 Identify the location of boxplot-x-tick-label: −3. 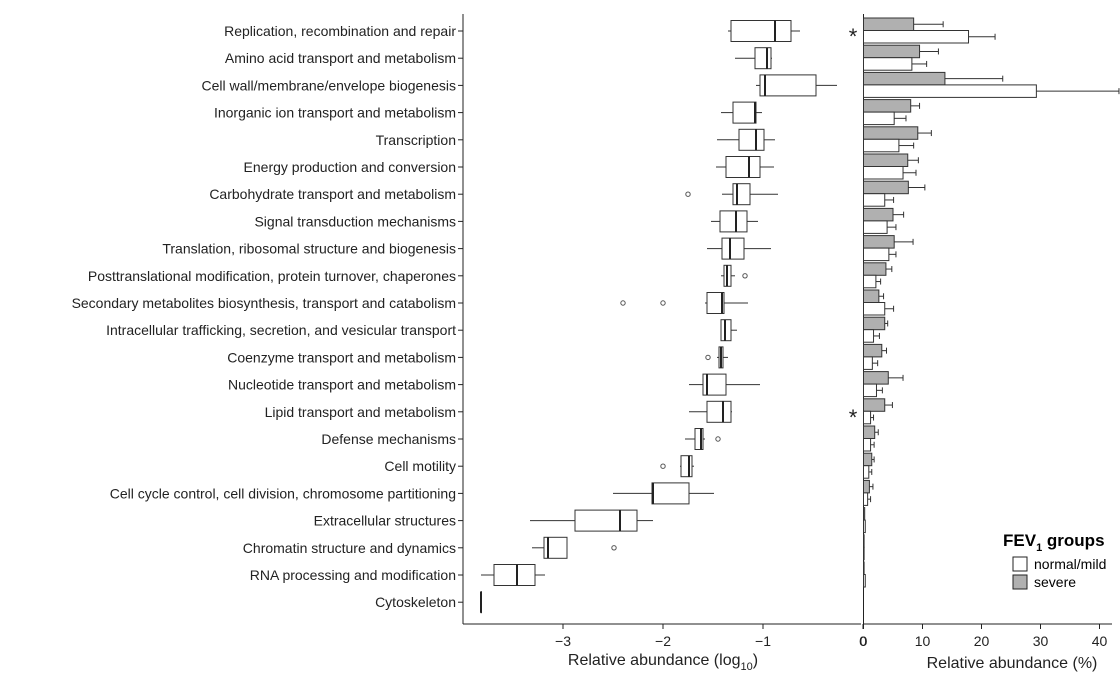
(563, 641).